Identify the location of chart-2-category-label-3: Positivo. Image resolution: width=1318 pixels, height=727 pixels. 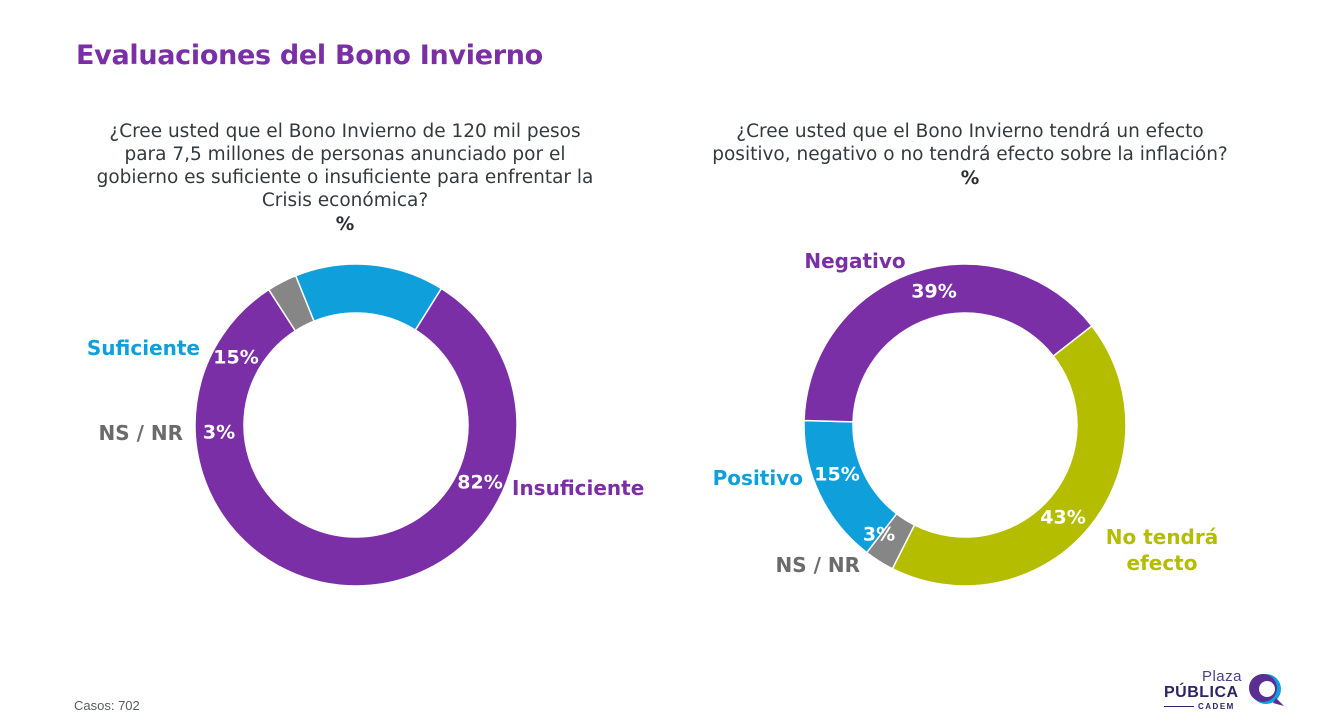
(758, 478).